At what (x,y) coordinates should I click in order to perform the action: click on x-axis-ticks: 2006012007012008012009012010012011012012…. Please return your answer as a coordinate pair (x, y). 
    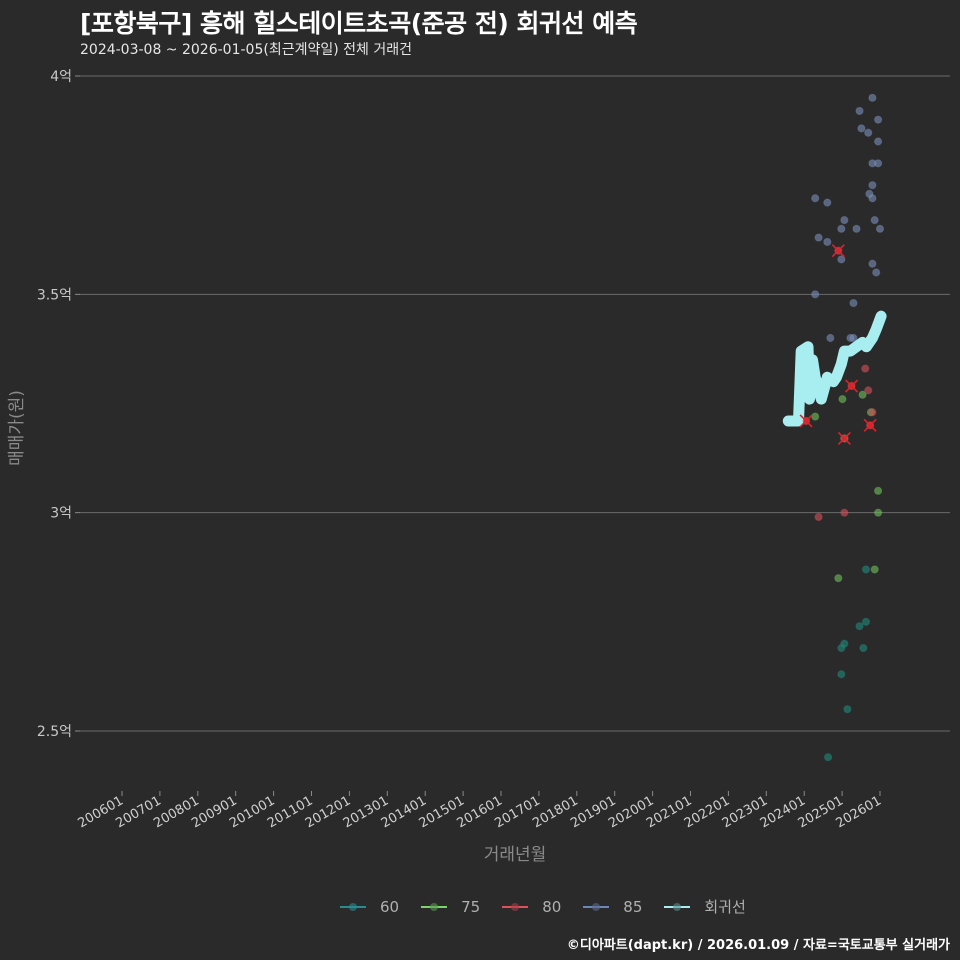
    Looking at the image, I should click on (480, 811).